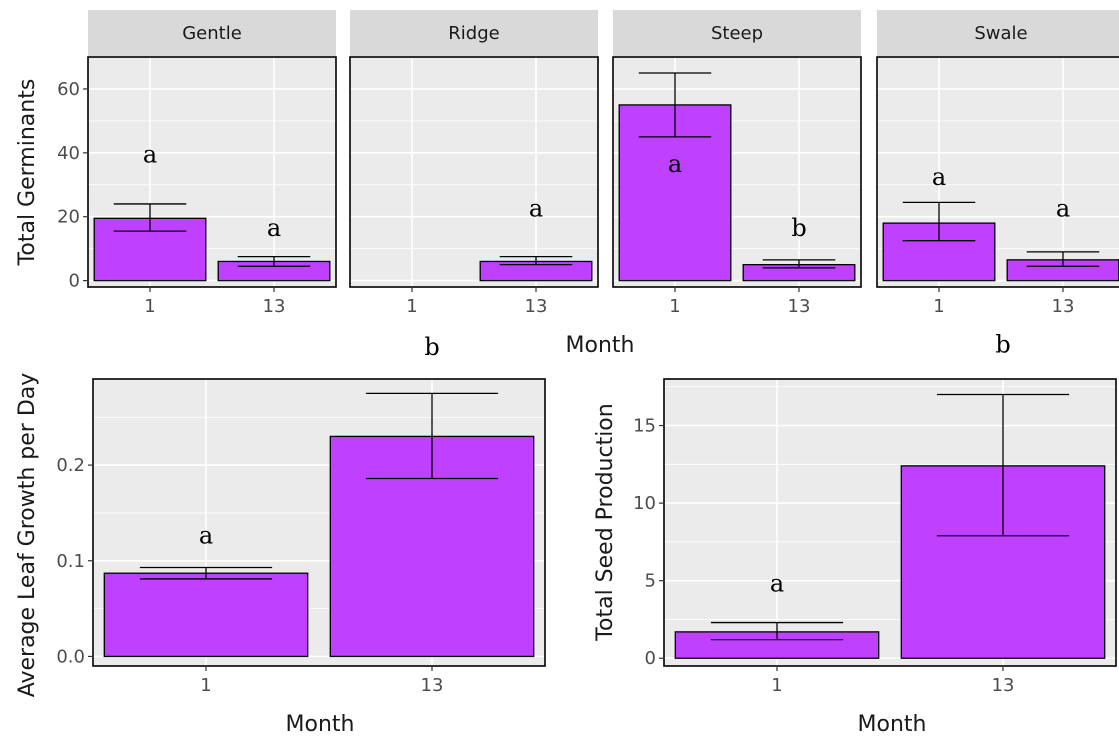  Describe the element at coordinates (212, 172) in the screenshot. I see `gentle-panel-border` at that location.